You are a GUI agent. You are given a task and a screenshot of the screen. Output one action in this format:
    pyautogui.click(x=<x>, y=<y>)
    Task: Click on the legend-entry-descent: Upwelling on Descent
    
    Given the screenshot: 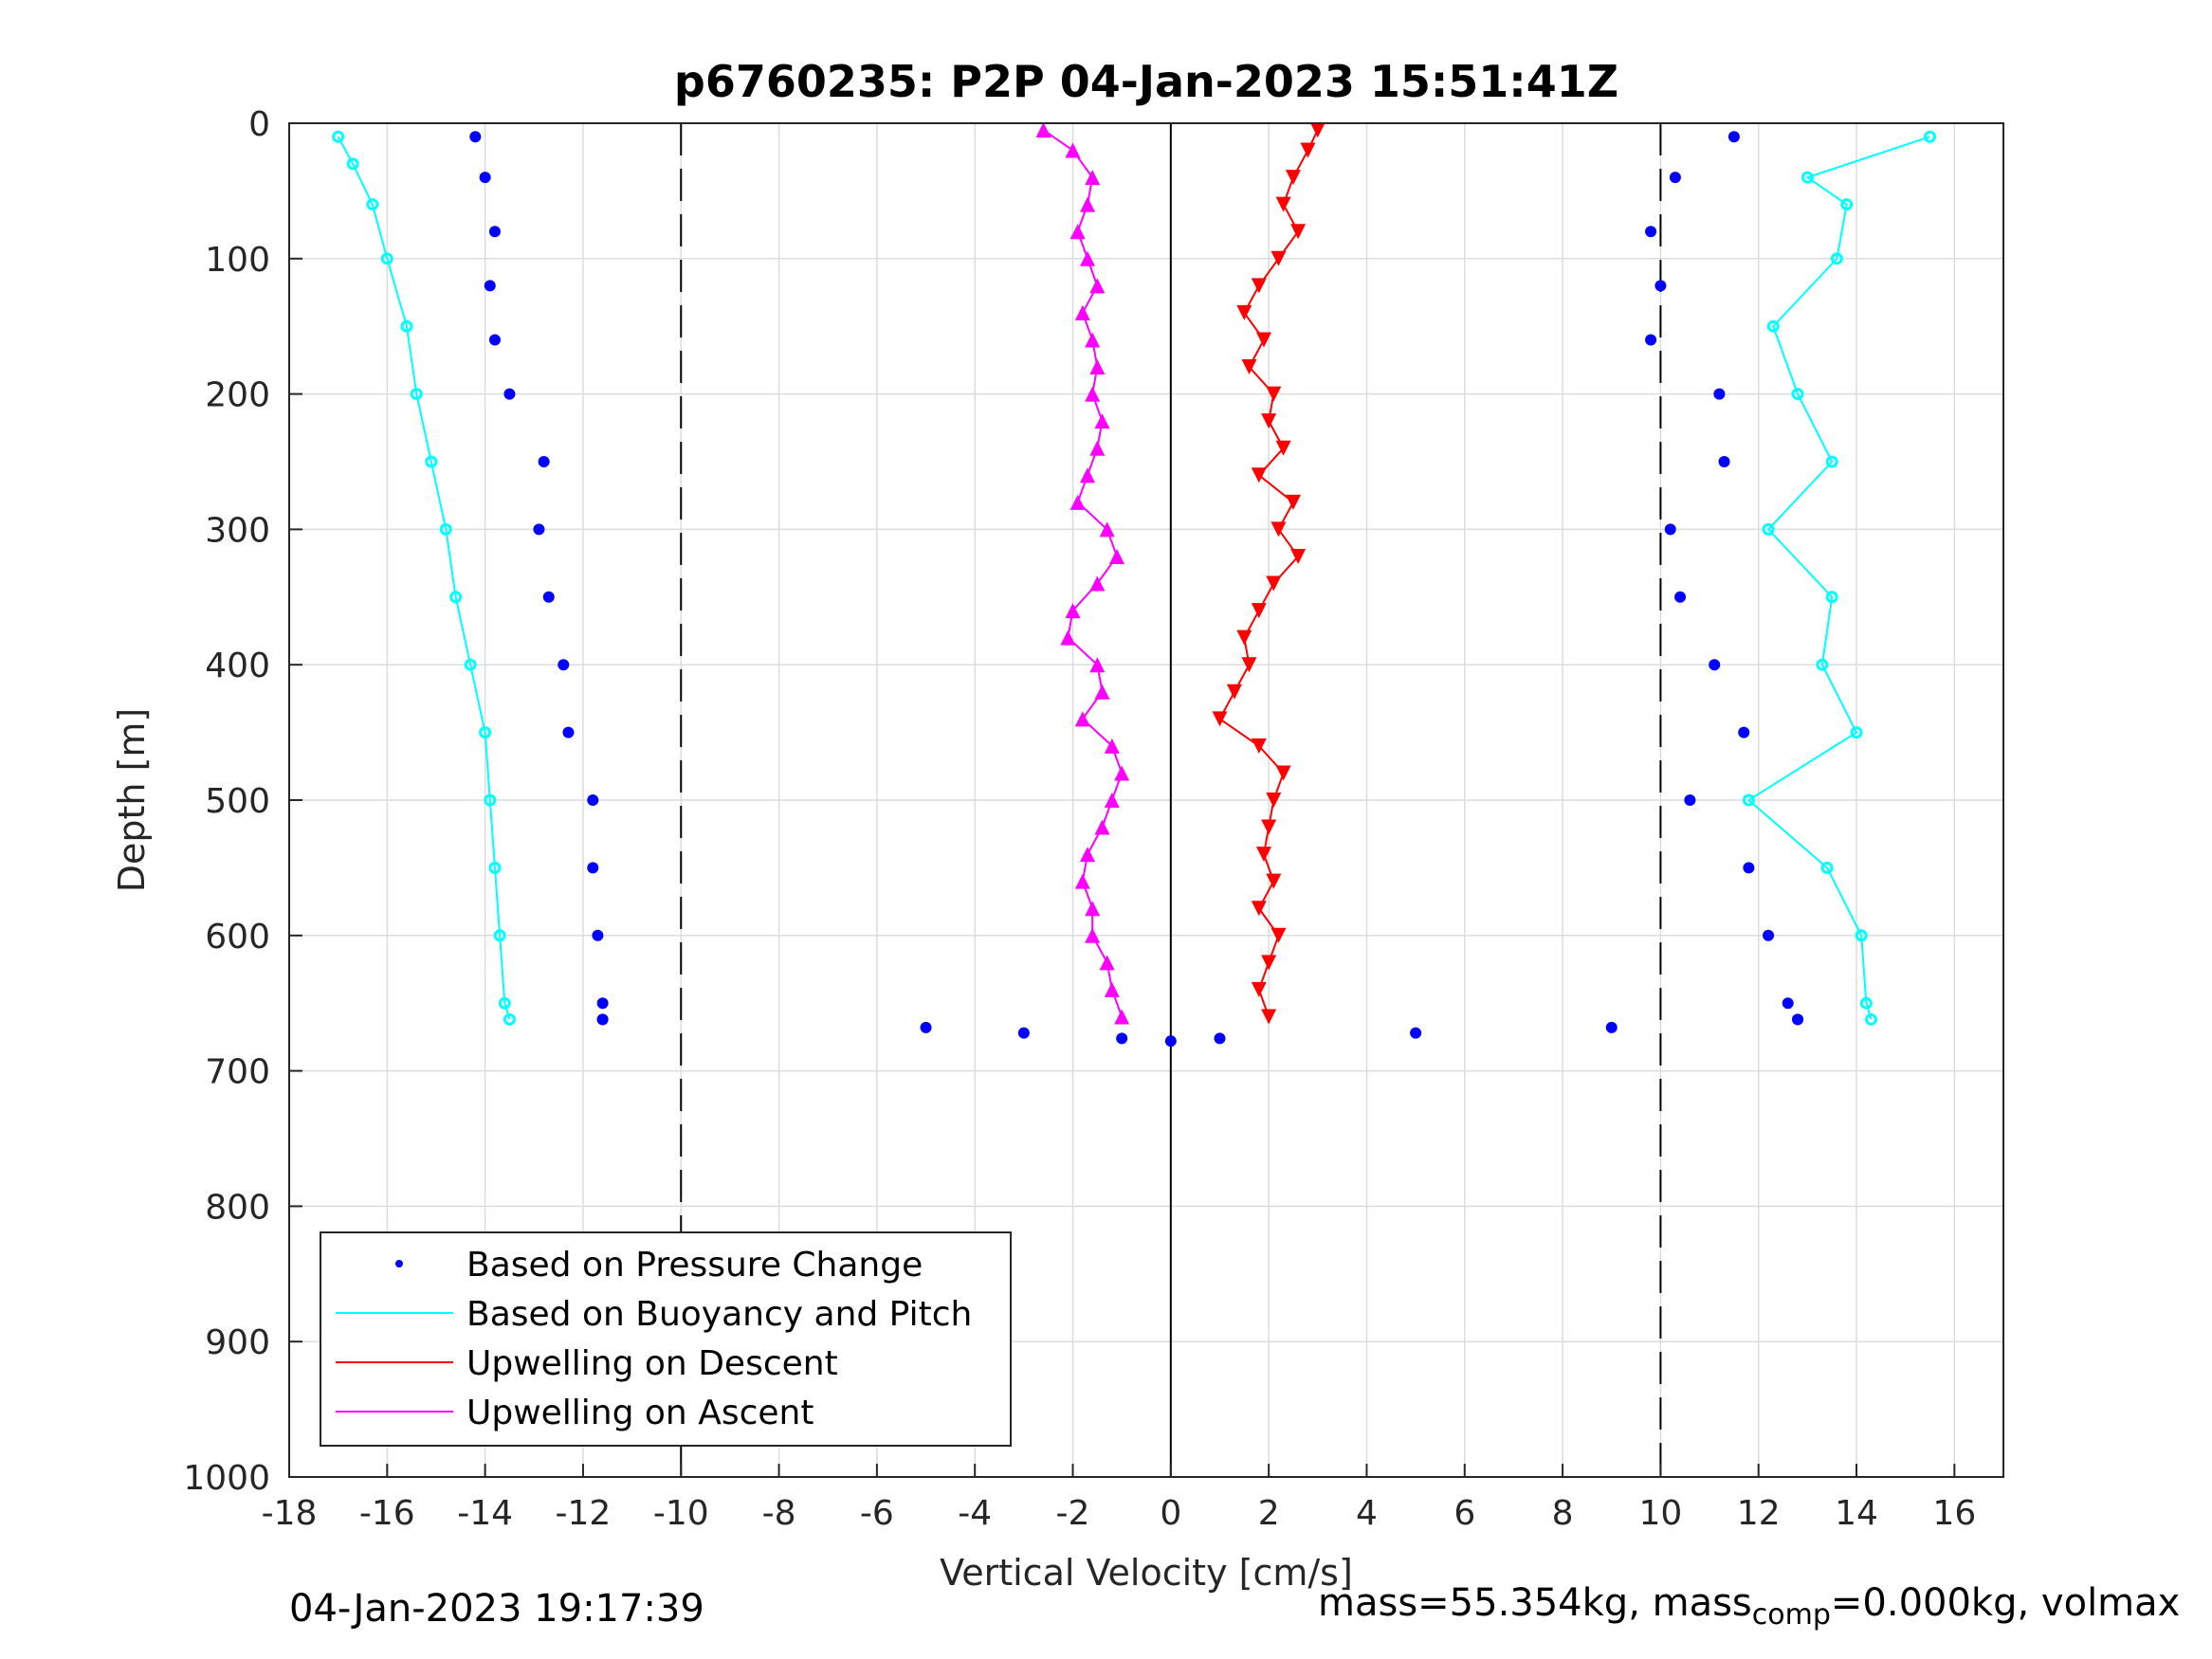 What is the action you would take?
    pyautogui.click(x=652, y=1363)
    